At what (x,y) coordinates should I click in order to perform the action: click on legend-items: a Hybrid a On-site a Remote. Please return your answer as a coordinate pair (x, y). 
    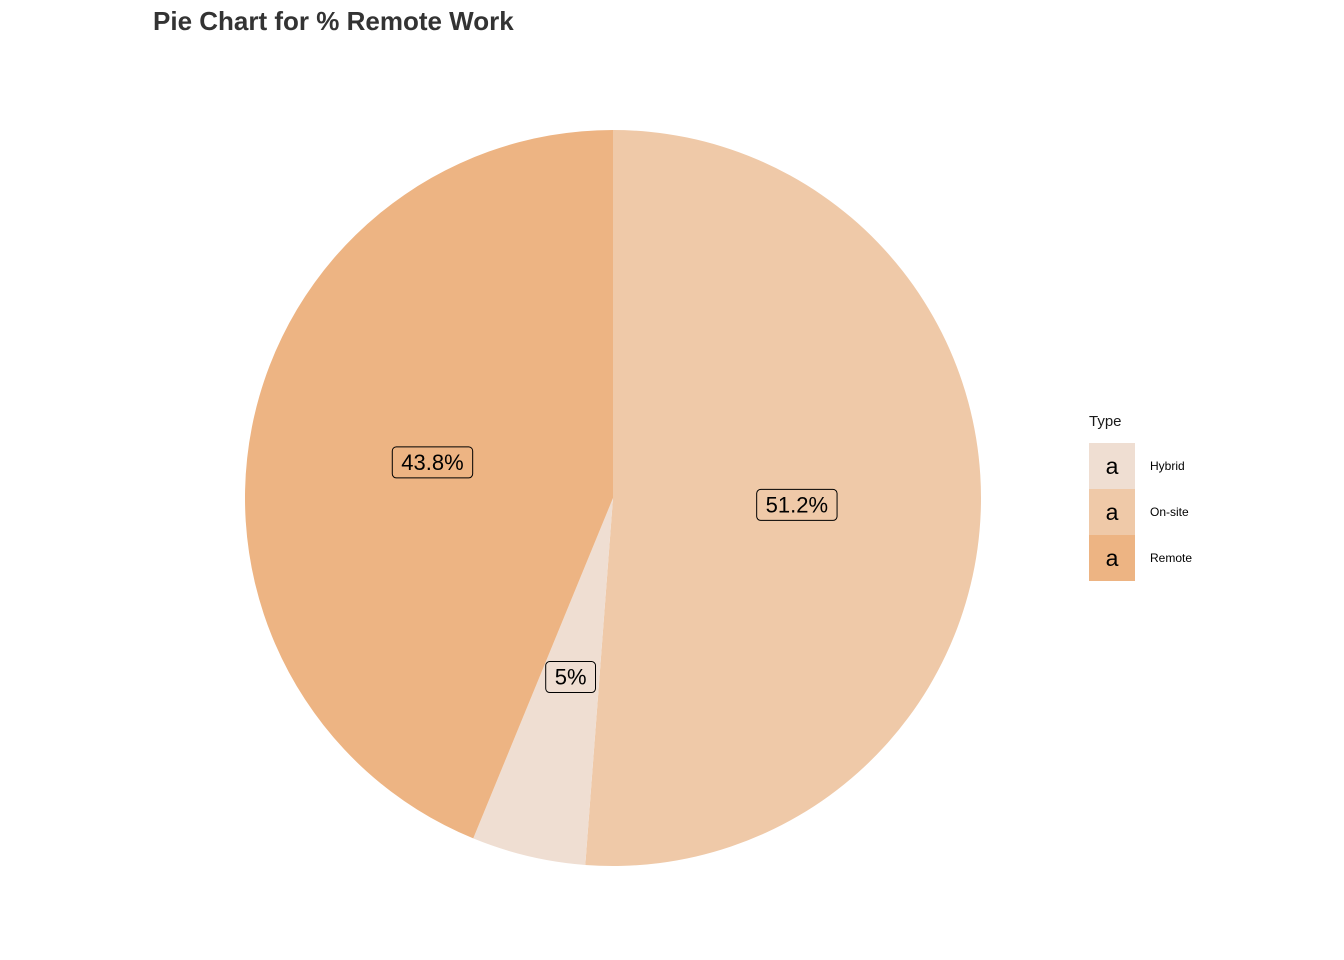
    Looking at the image, I should click on (1140, 512).